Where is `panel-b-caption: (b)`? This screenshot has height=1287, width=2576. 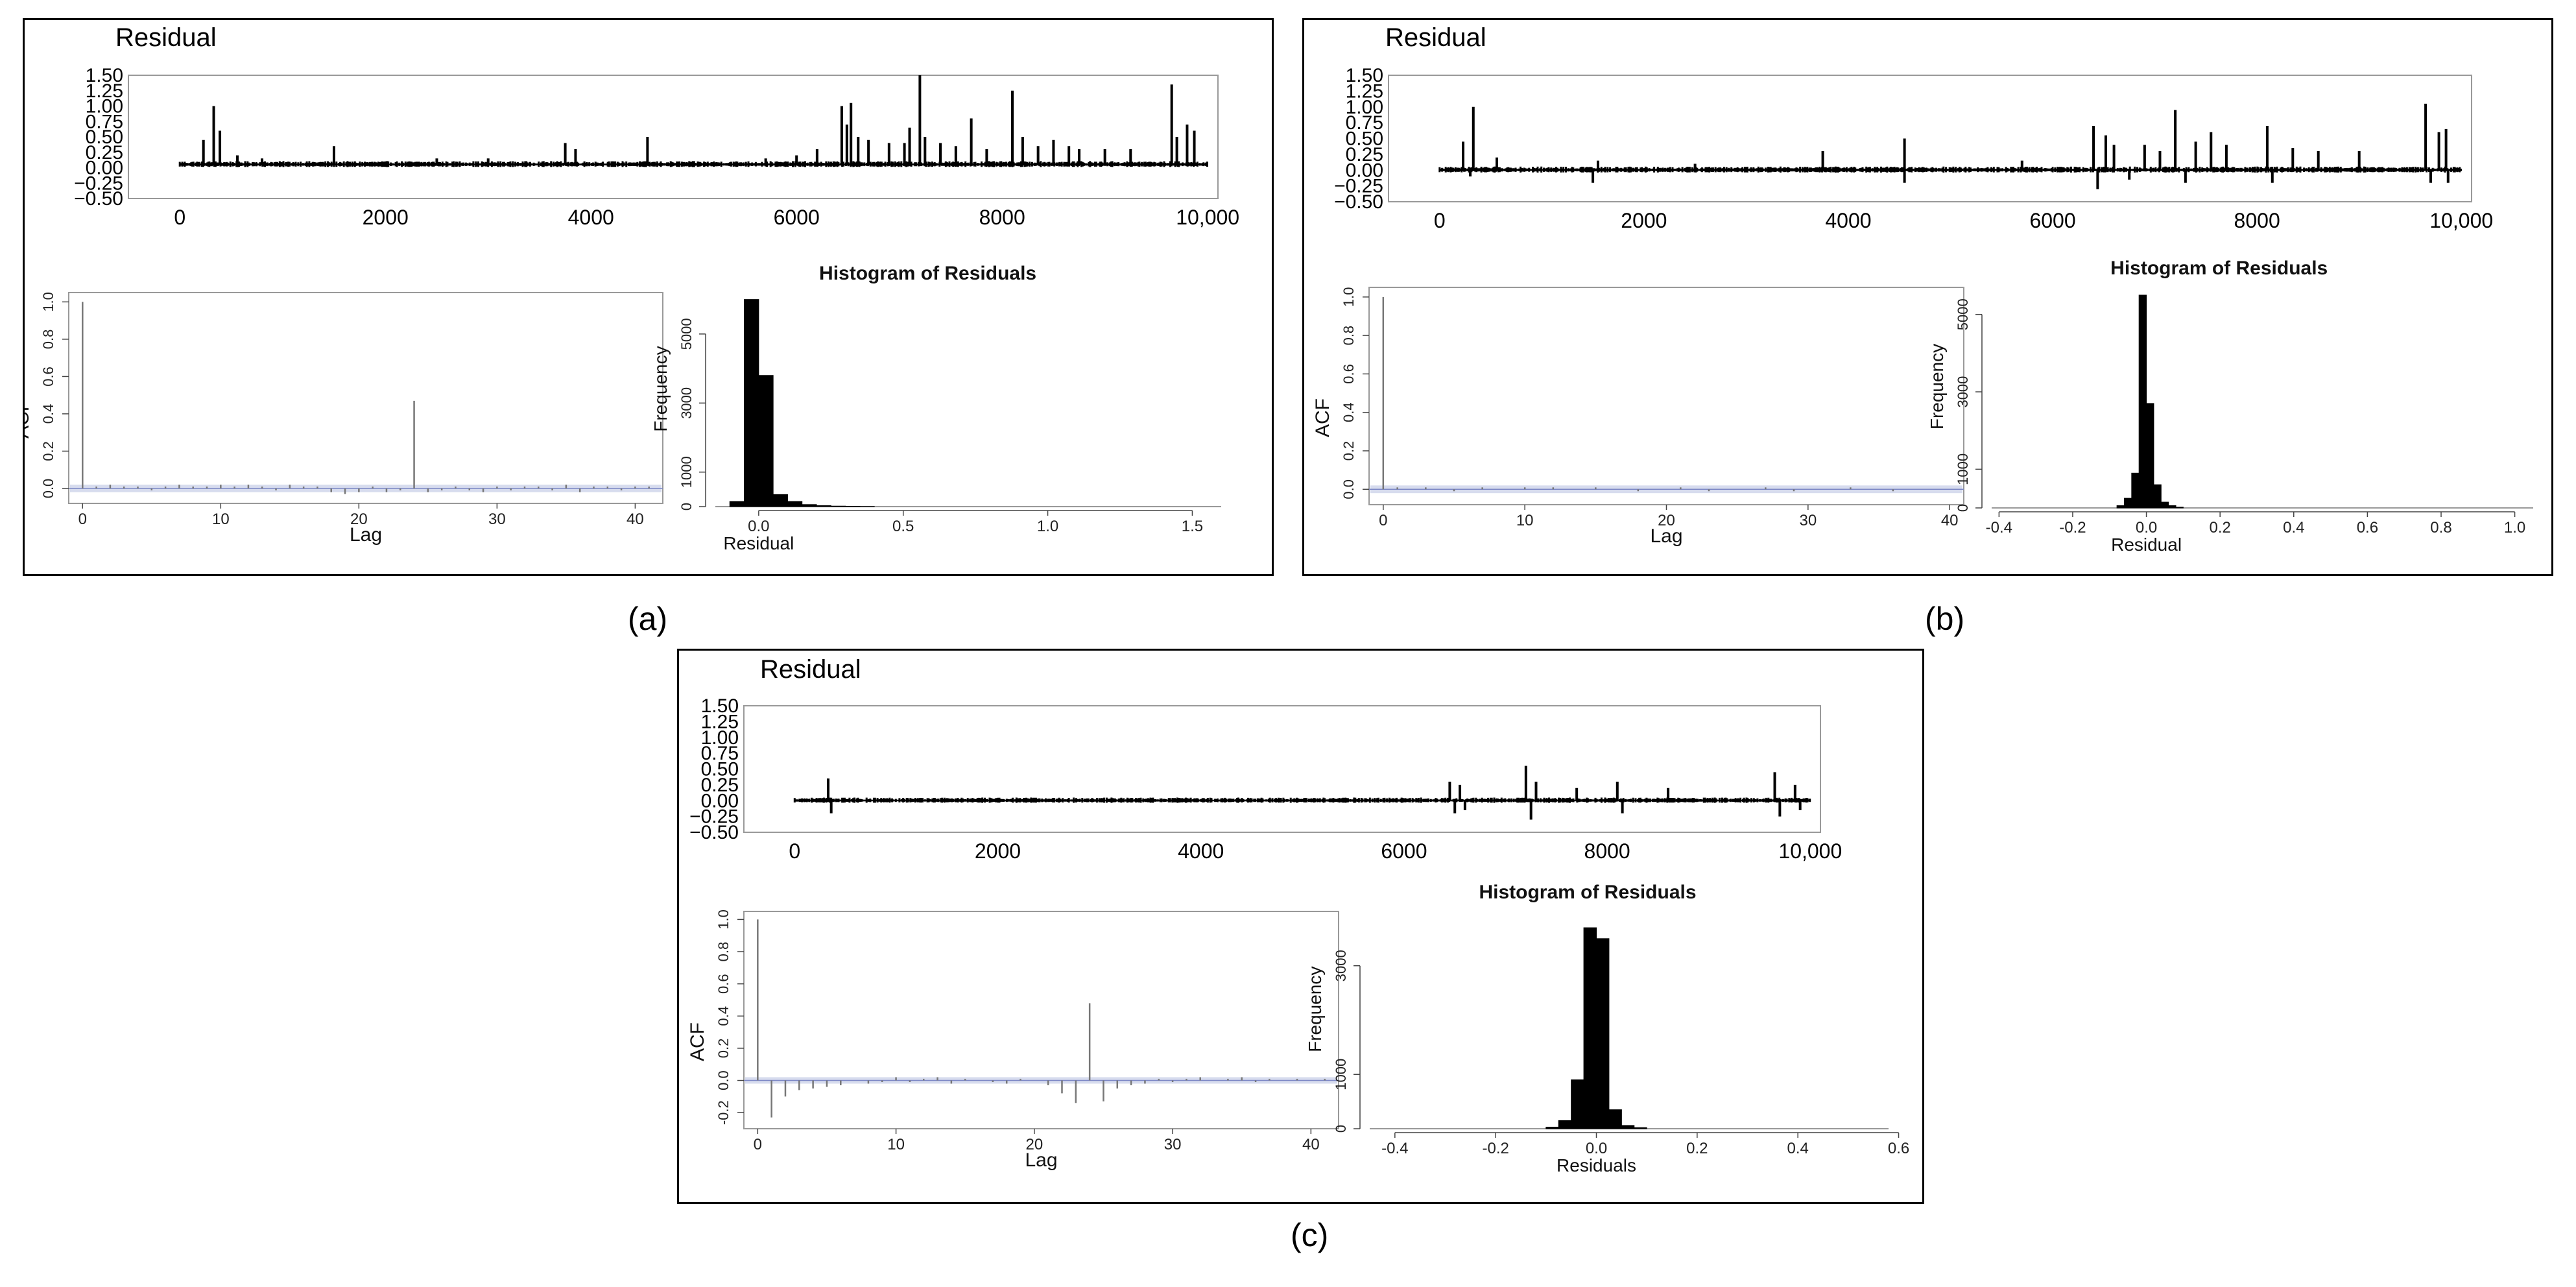 panel-b-caption: (b) is located at coordinates (1945, 619).